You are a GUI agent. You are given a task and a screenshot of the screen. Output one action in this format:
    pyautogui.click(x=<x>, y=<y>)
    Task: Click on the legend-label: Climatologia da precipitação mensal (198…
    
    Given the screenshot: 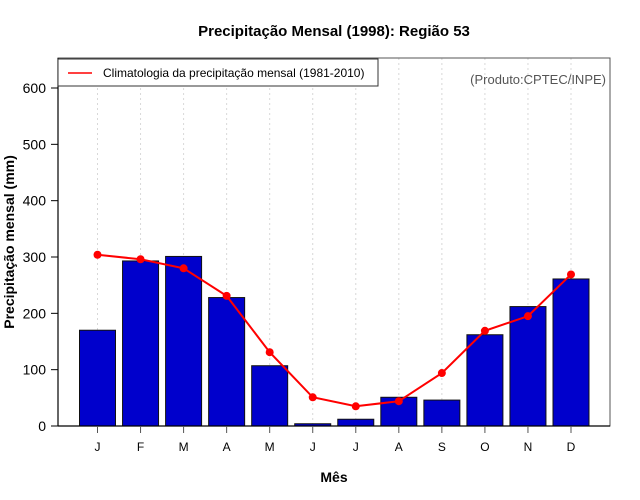 What is the action you would take?
    pyautogui.click(x=233, y=73)
    